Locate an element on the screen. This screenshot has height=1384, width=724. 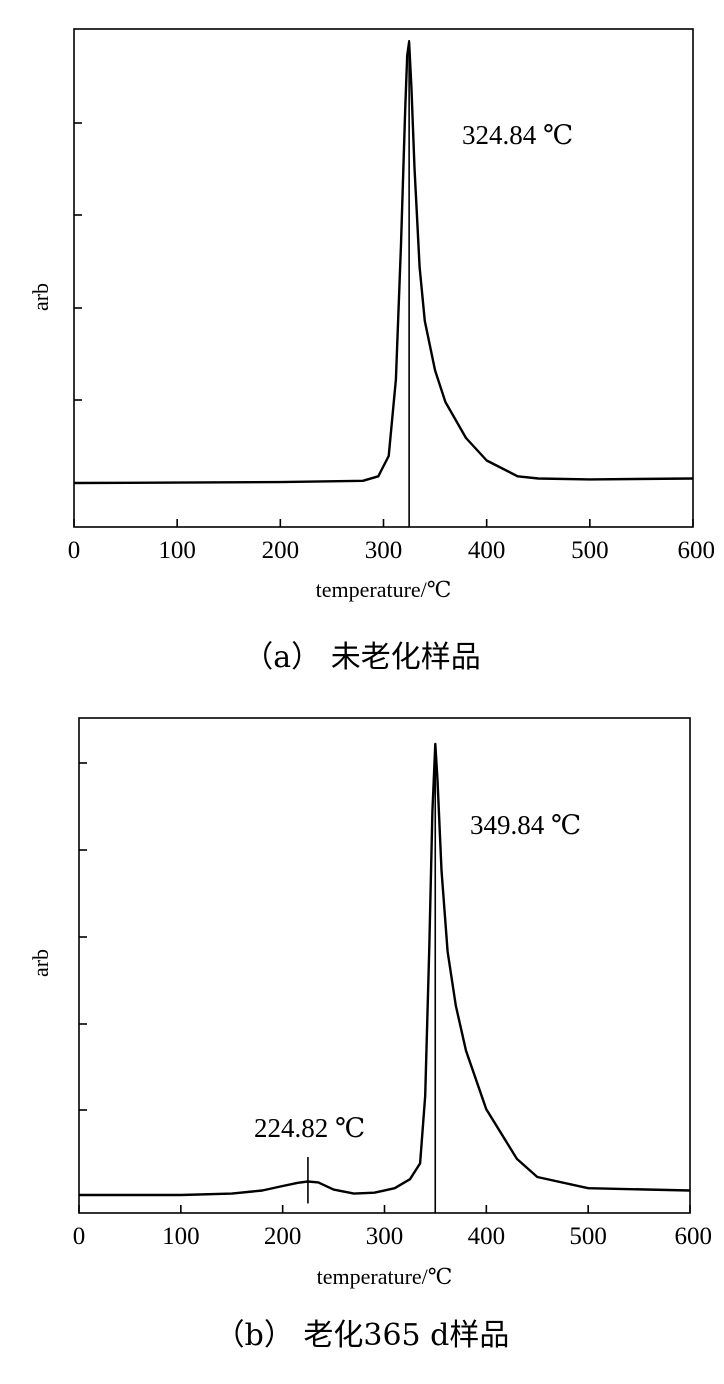
chart-b-x-tick-label-0: 0 is located at coordinates (79, 1236).